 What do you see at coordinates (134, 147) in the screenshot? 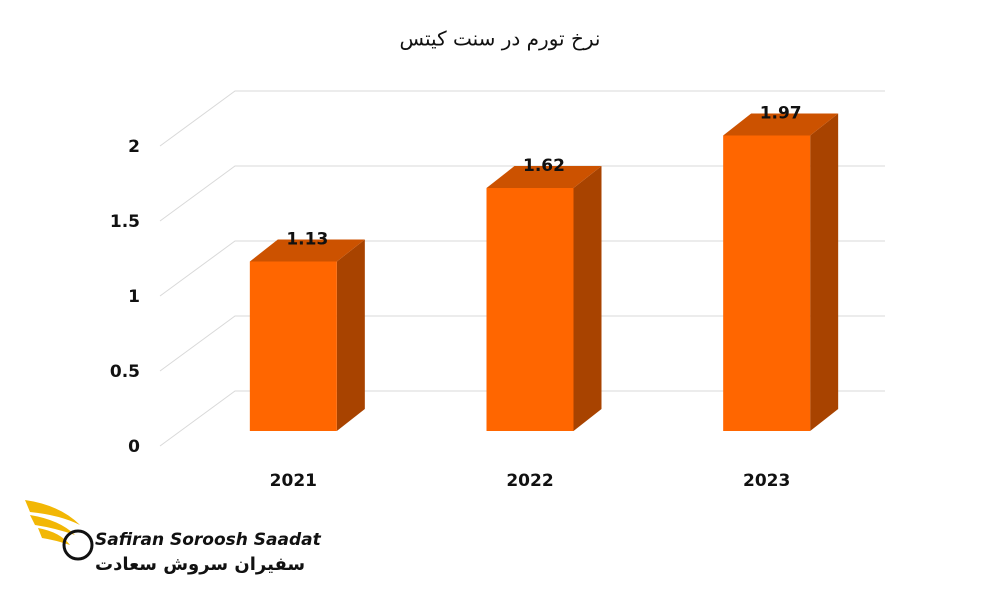
I see `y-tick-label: 2` at bounding box center [134, 147].